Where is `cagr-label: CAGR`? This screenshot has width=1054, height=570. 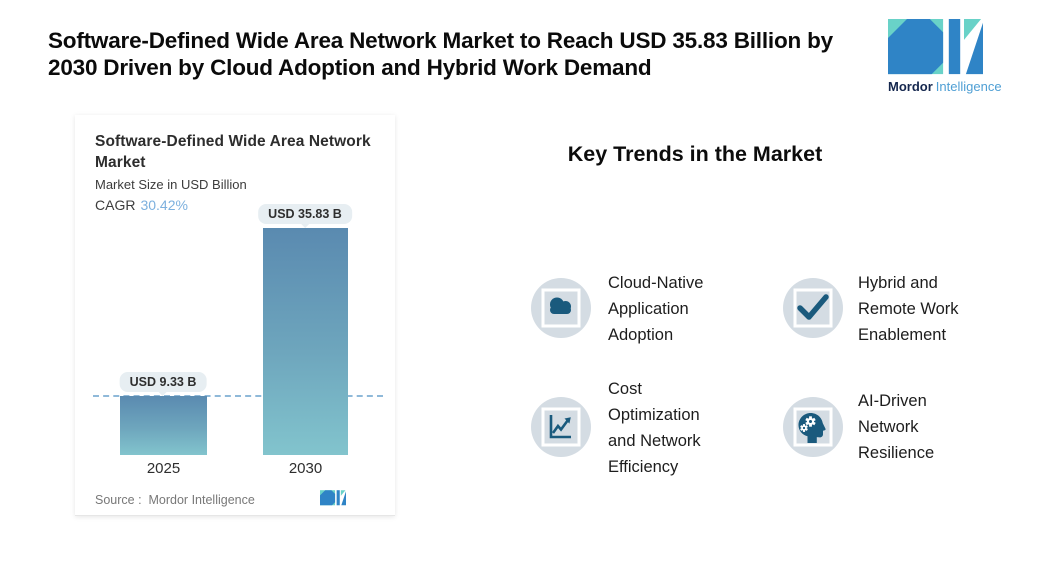 cagr-label: CAGR is located at coordinates (115, 205).